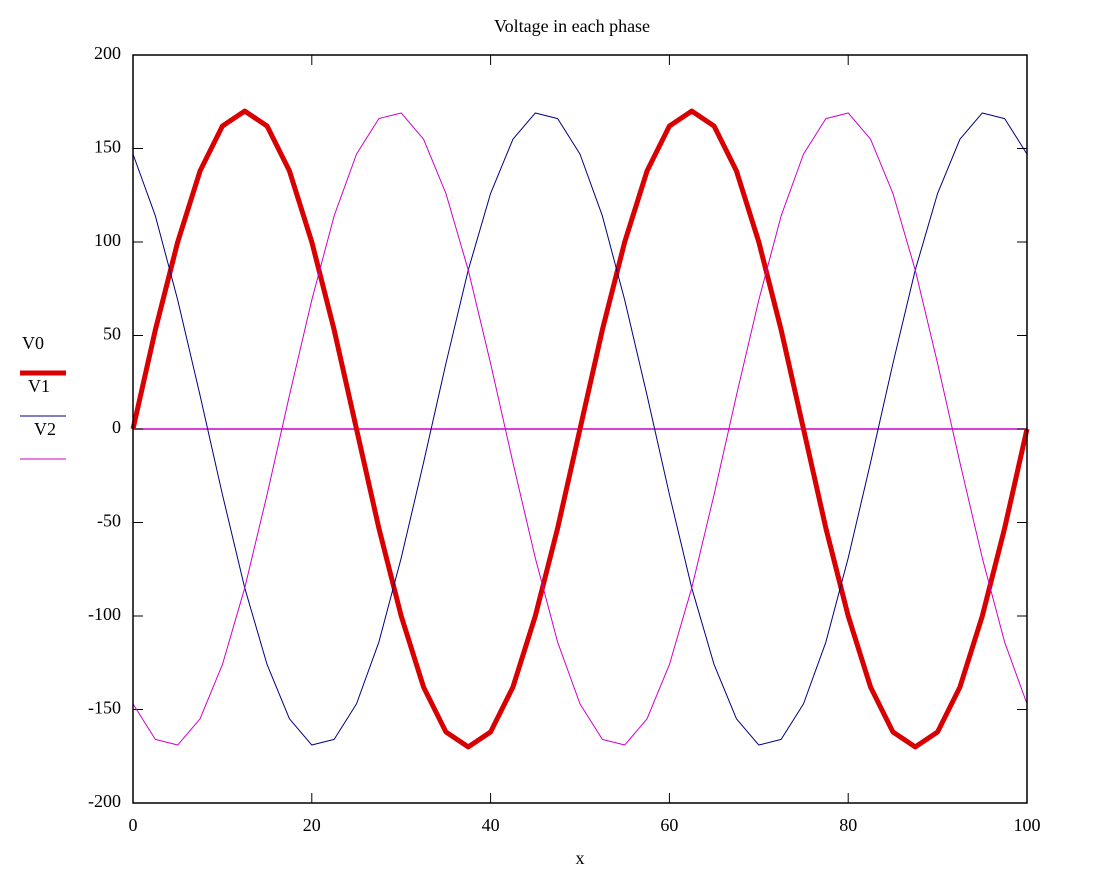  What do you see at coordinates (848, 825) in the screenshot?
I see `x-tick-label: 80` at bounding box center [848, 825].